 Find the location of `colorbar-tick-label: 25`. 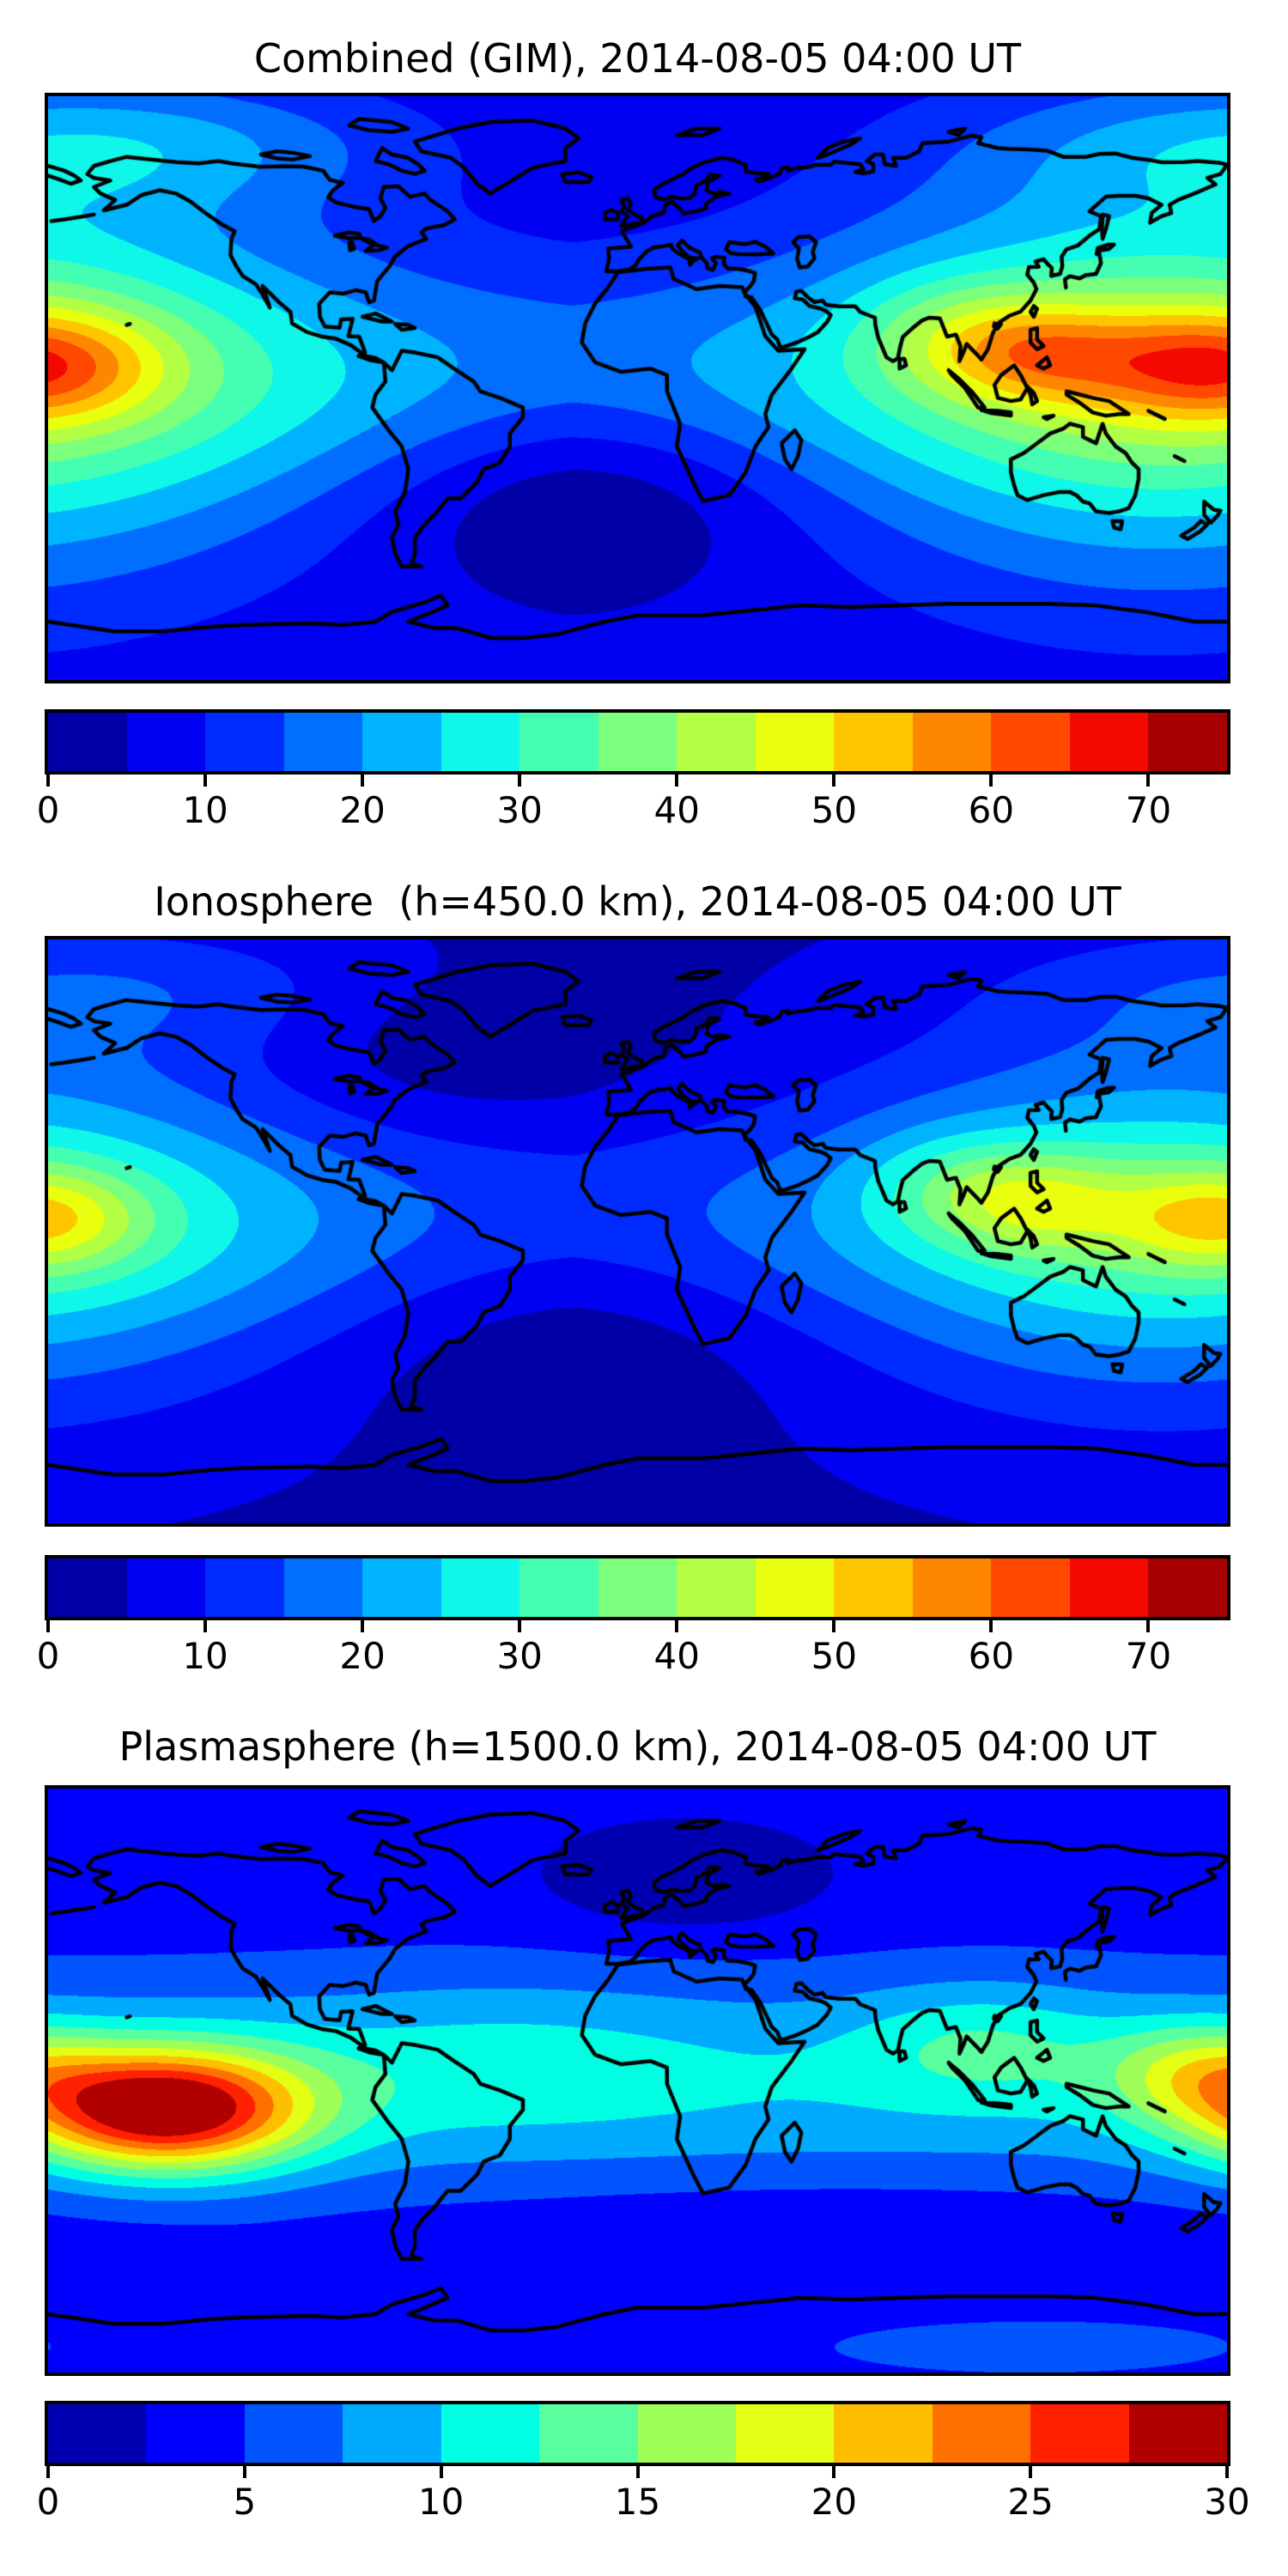

colorbar-tick-label: 25 is located at coordinates (1030, 2502).